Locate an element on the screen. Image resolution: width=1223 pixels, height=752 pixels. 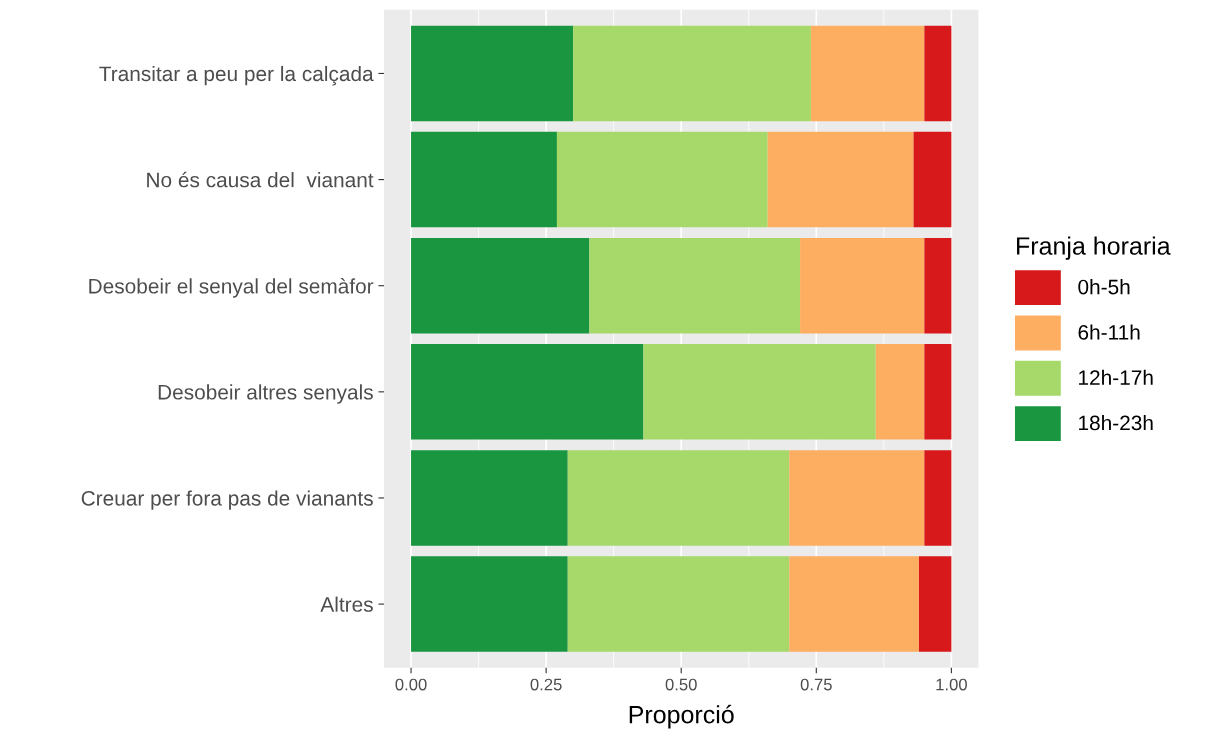
y-tick-label: Desobeir el senyal del semàfor is located at coordinates (231, 288).